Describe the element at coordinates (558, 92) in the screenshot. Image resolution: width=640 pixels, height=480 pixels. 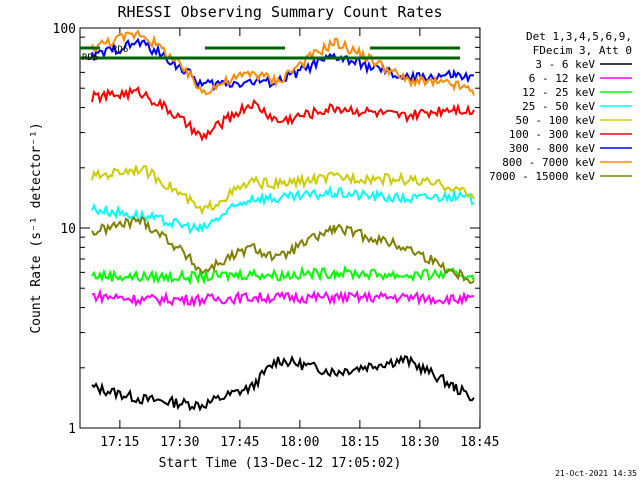
I see `legend-item-label: 12 - 25 keV` at that location.